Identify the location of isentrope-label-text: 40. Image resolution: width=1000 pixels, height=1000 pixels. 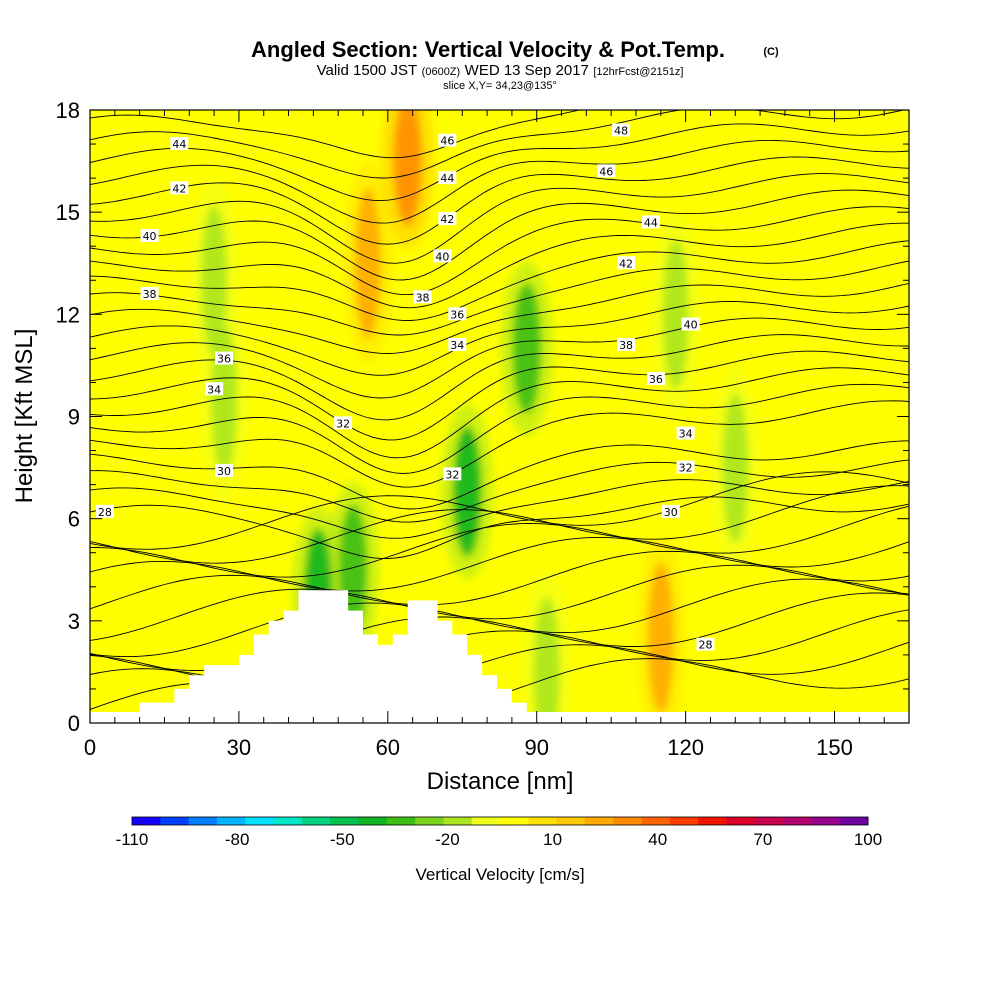
(442, 256).